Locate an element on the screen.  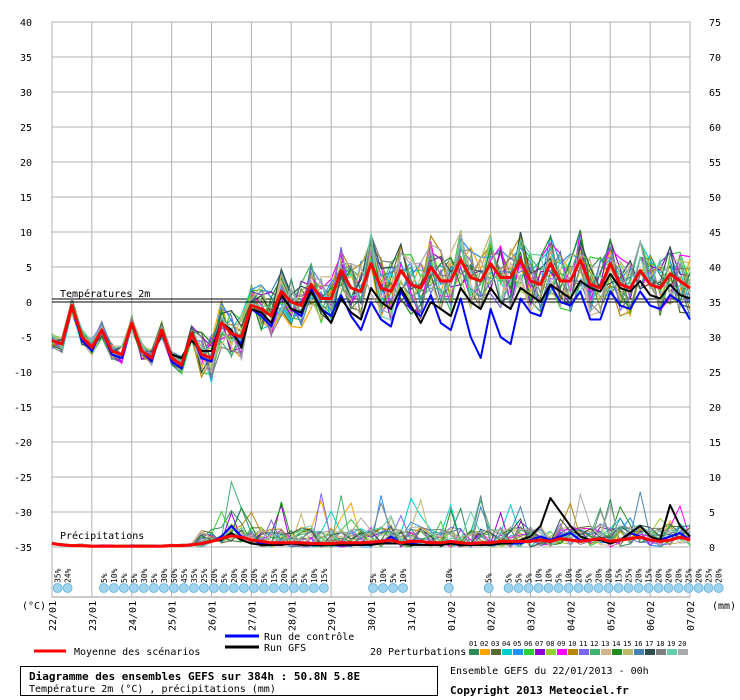
precip-tick-label: 0 is located at coordinates (712, 548).